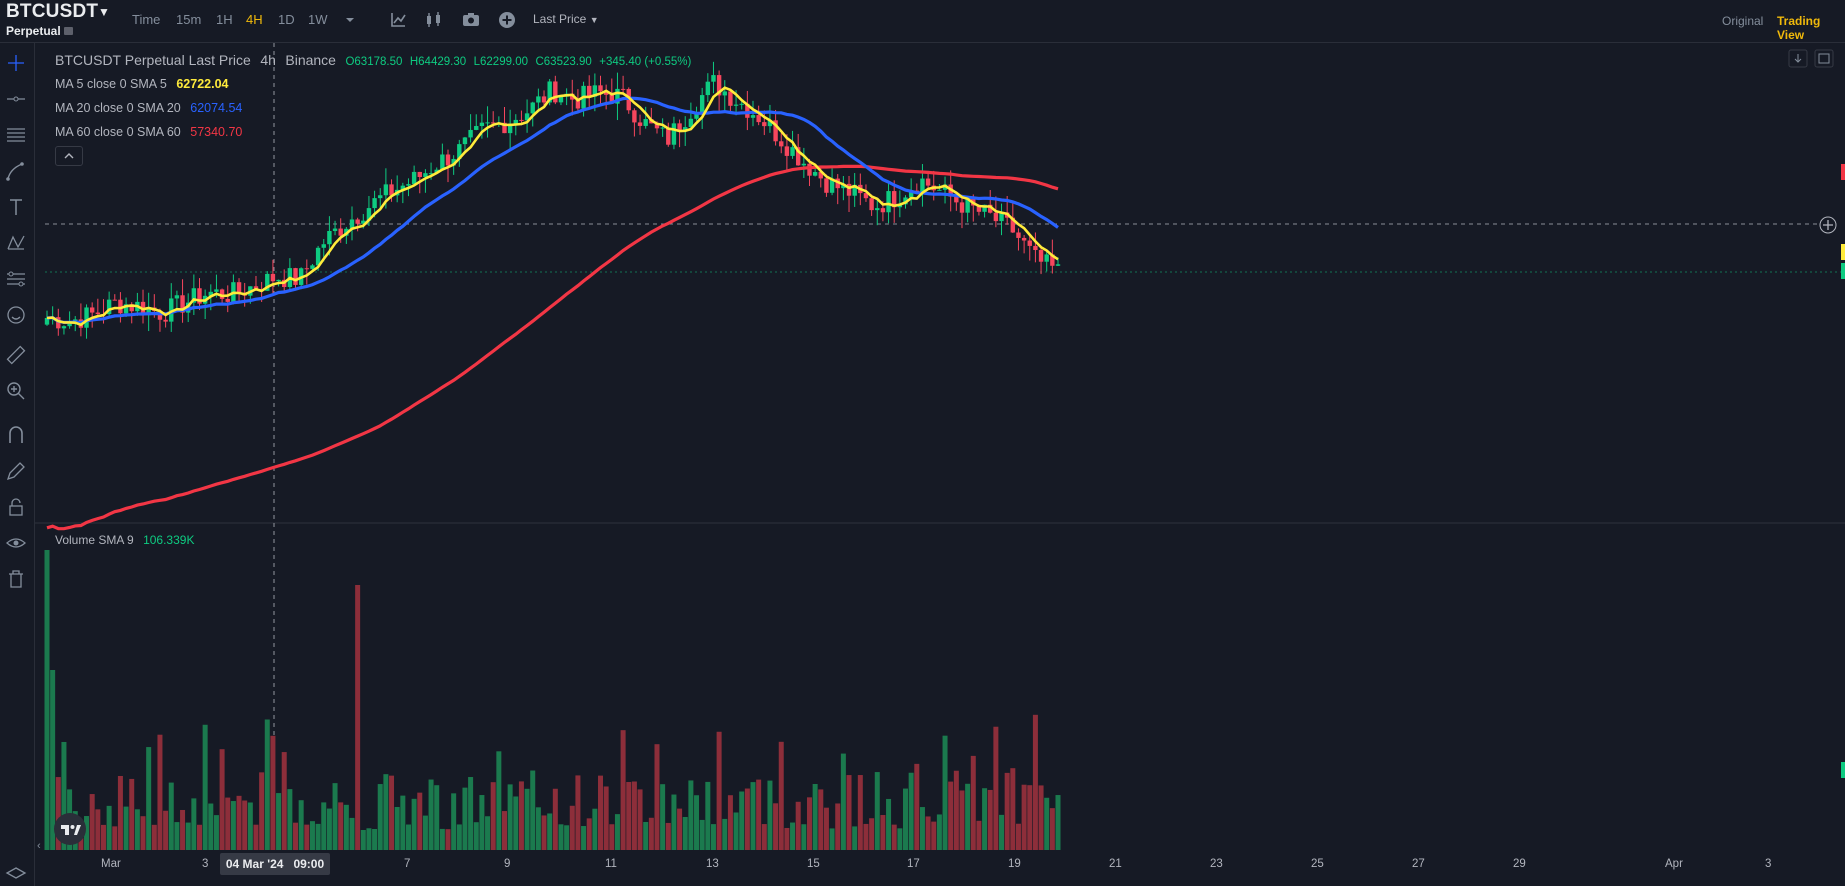 This screenshot has height=886, width=1845. What do you see at coordinates (104, 12) in the screenshot?
I see `symbol-dropdown-icon: ▼` at bounding box center [104, 12].